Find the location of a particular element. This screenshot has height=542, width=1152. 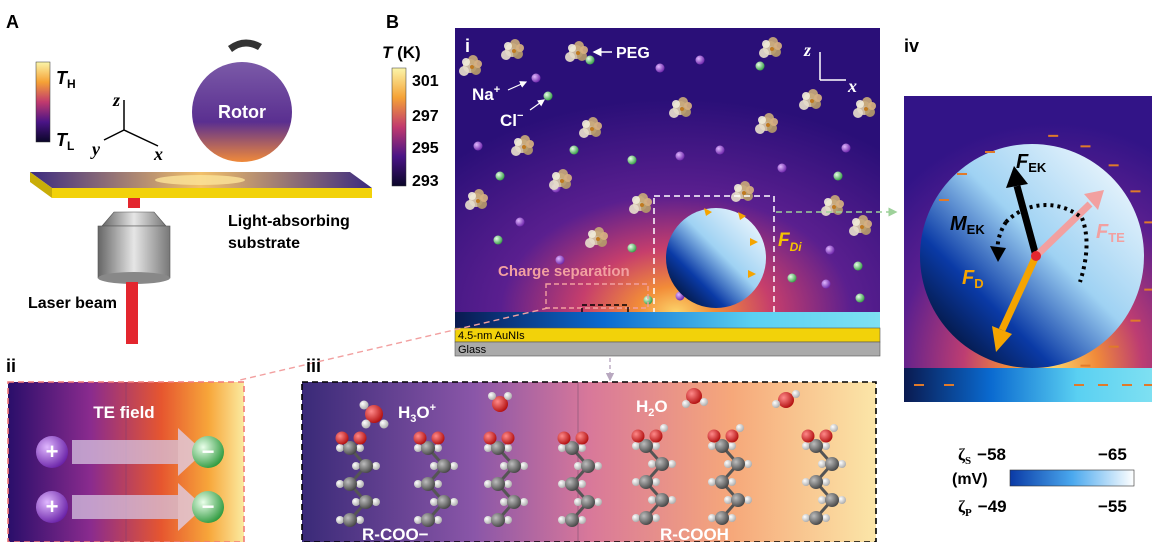

axis-x-label-b: x is located at coordinates (852, 86).